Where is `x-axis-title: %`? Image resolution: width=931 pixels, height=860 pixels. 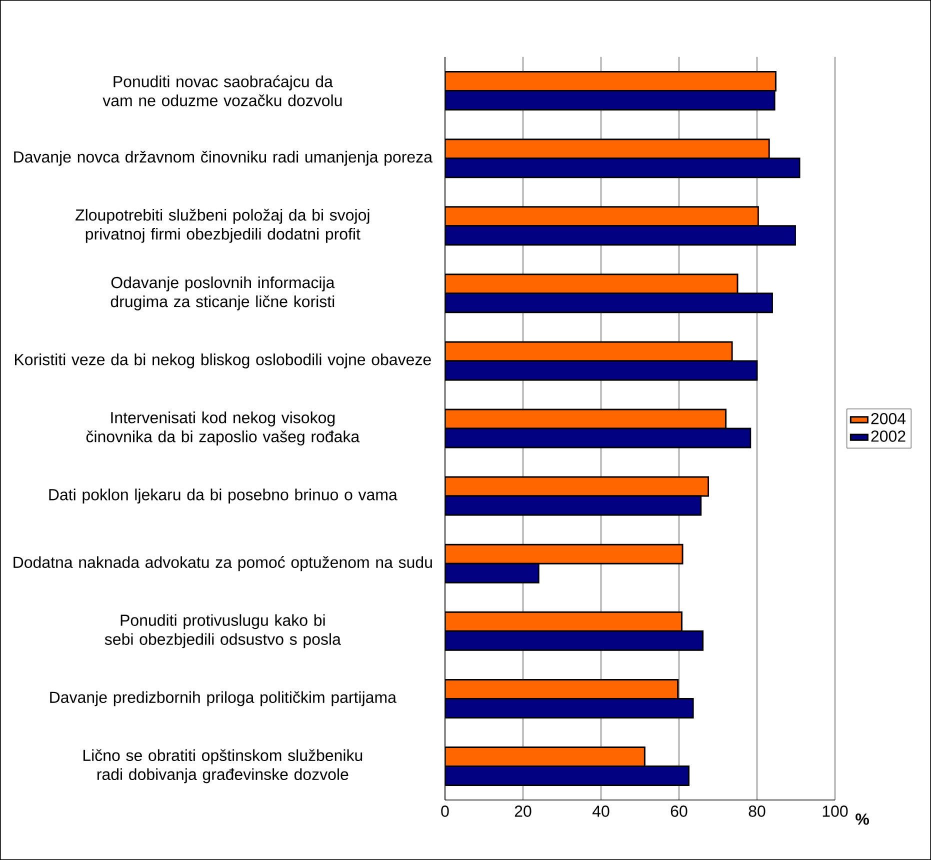
x-axis-title: % is located at coordinates (862, 819).